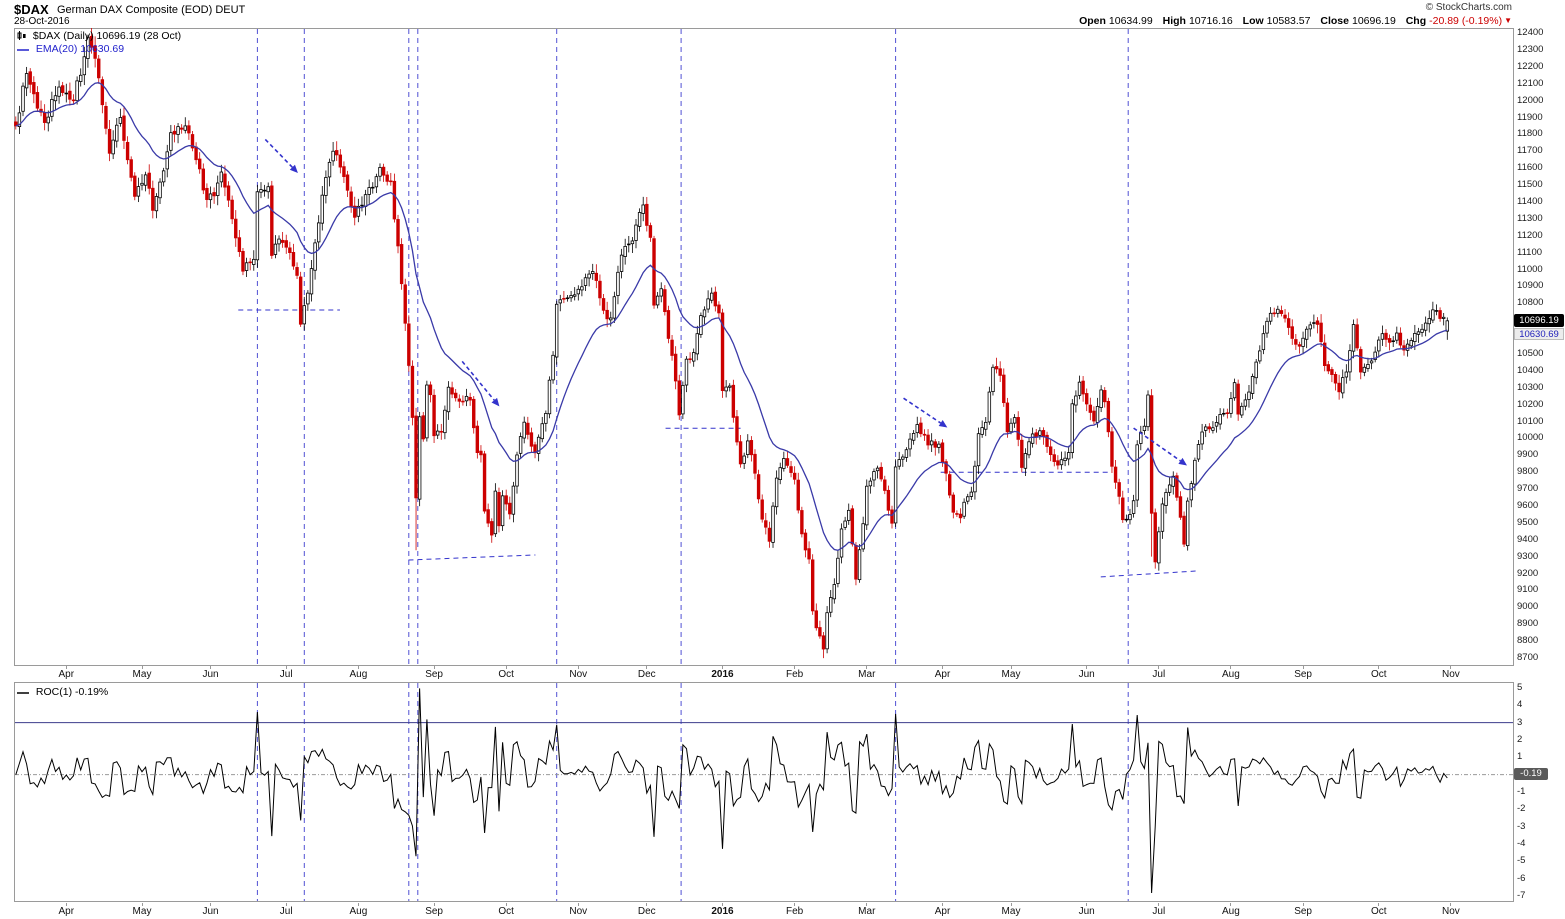 This screenshot has height=919, width=1565. I want to click on main-legend-text: $DAX (Daily) 10696.19 (28 Oct), so click(107, 36).